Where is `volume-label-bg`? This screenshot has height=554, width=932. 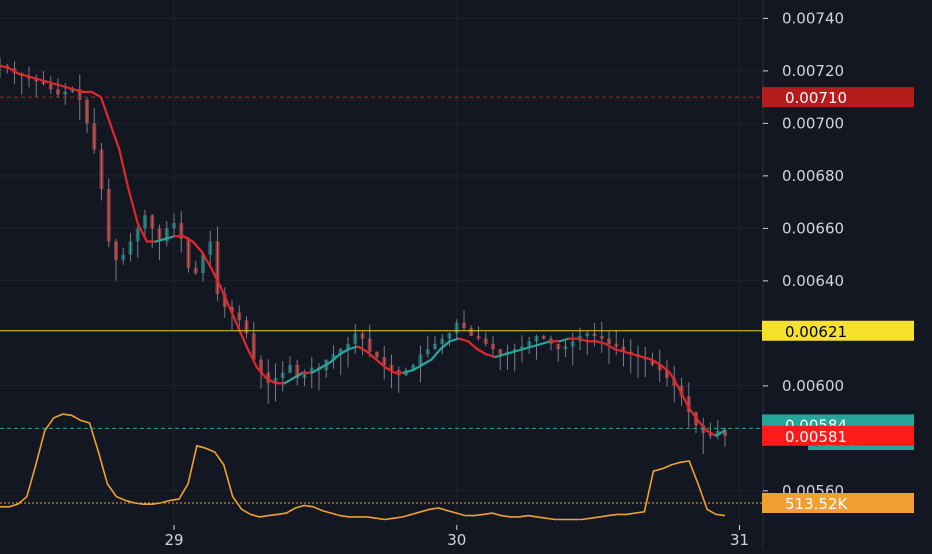
volume-label-bg is located at coordinates (838, 503).